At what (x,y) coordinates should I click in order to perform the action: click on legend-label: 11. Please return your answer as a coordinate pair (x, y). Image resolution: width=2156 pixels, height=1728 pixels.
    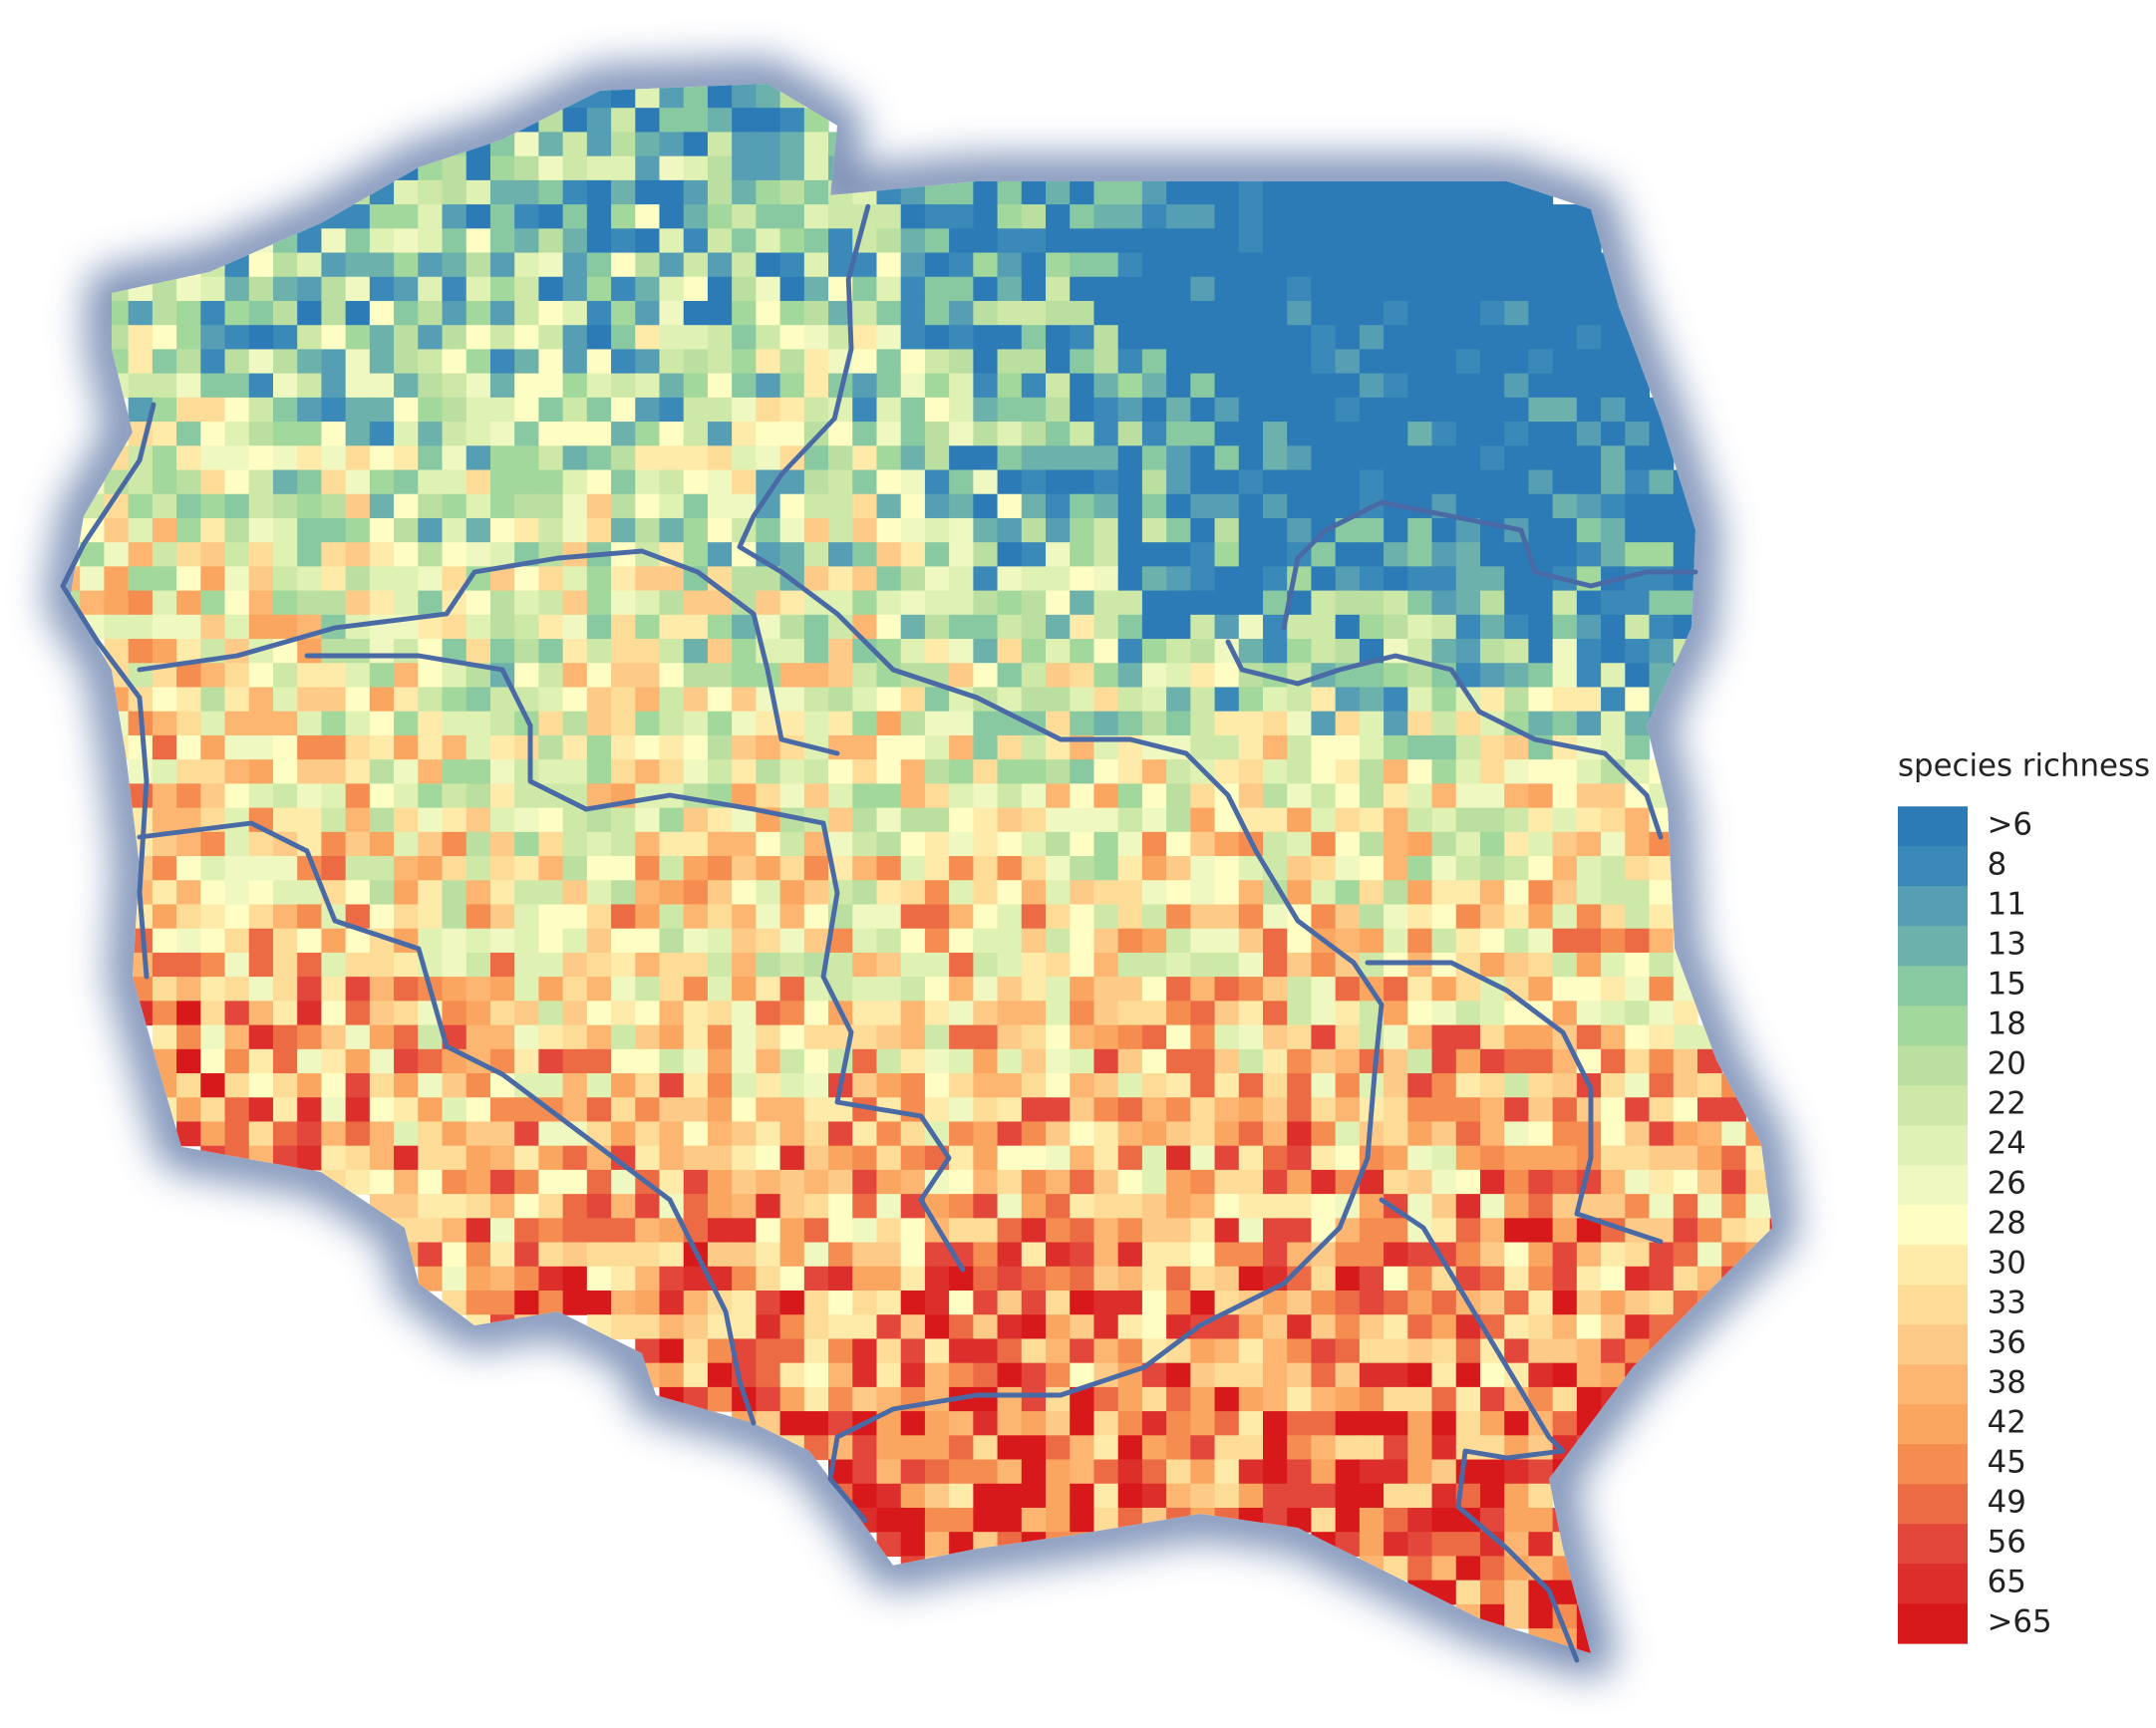
    Looking at the image, I should click on (2007, 905).